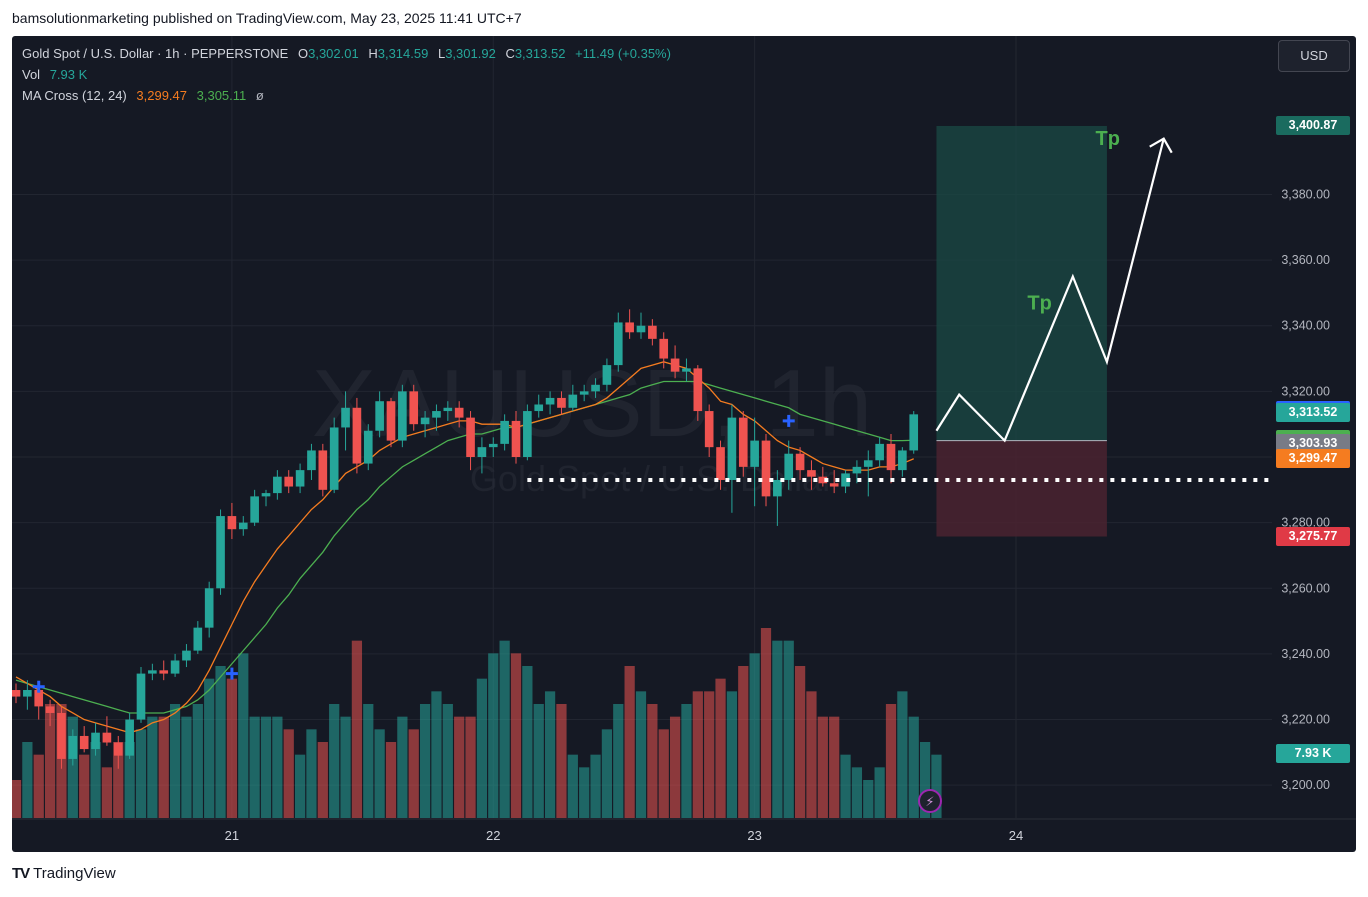  What do you see at coordinates (68, 74) in the screenshot?
I see `vol-value: 7.93 K` at bounding box center [68, 74].